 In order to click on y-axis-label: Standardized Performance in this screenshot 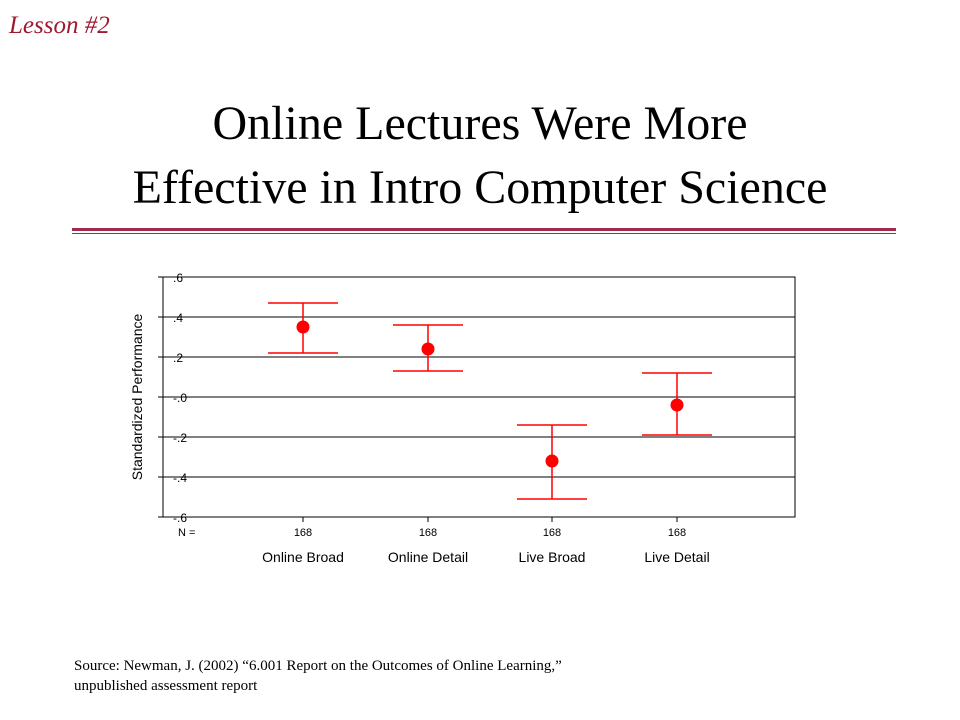, I will do `click(137, 397)`.